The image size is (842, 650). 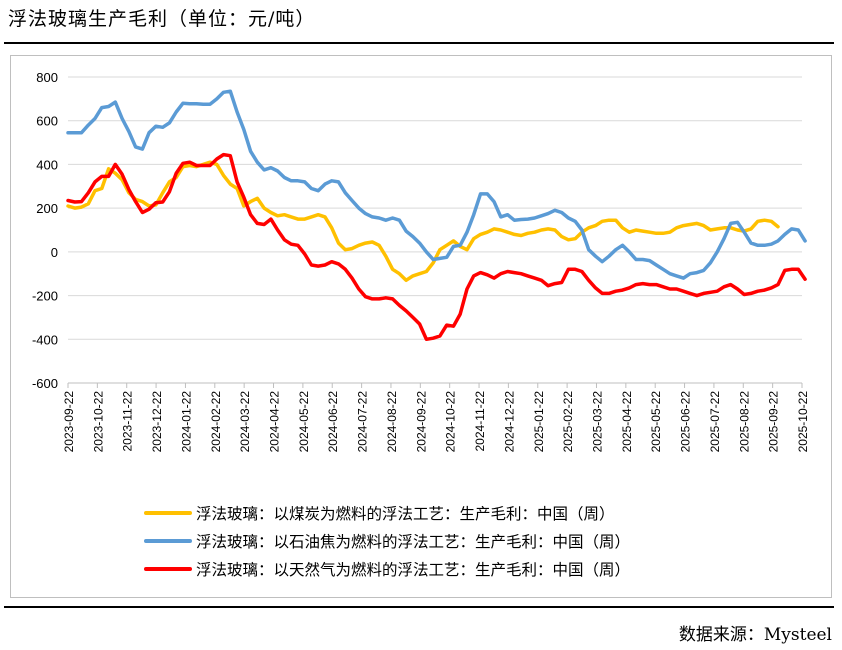 What do you see at coordinates (686, 422) in the screenshot?
I see `x-tick-label: 2025-06-22` at bounding box center [686, 422].